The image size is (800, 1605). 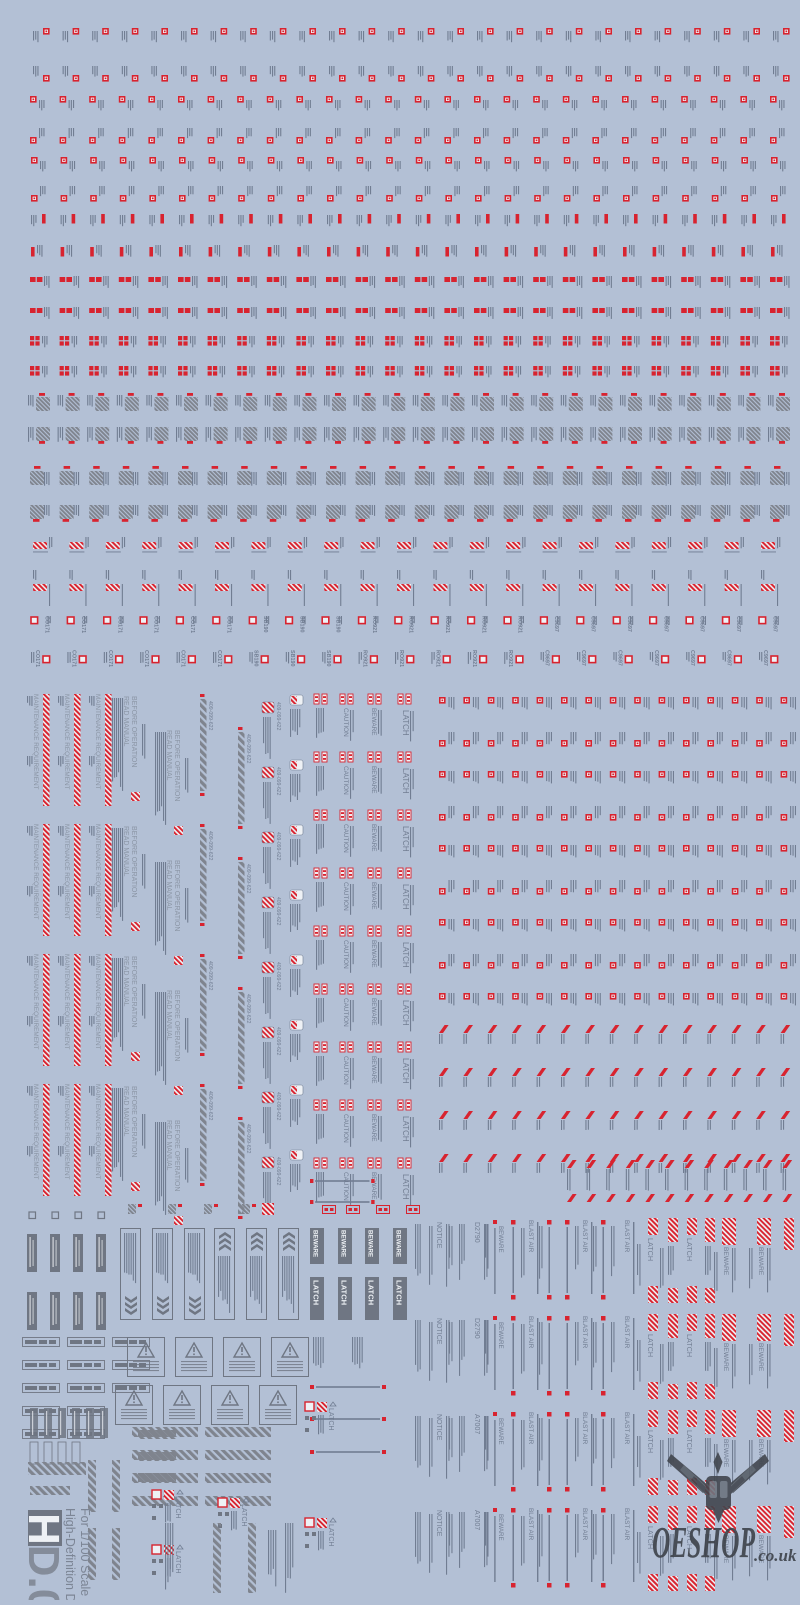 I want to click on svg-text: OESHOP, so click(x=704, y=1542).